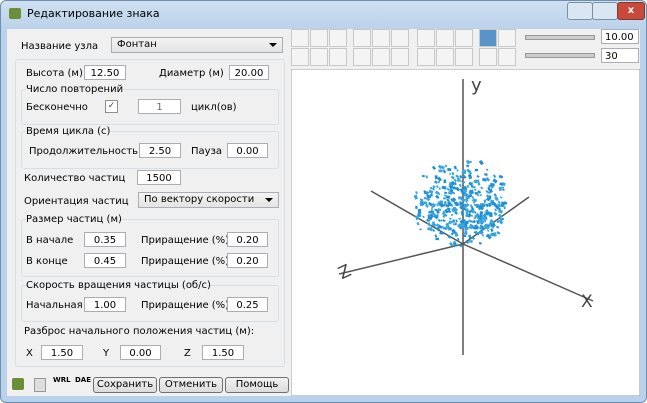 The width and height of the screenshot is (647, 403). Describe the element at coordinates (105, 239) in the screenshot. I see `input: 0.35` at that location.